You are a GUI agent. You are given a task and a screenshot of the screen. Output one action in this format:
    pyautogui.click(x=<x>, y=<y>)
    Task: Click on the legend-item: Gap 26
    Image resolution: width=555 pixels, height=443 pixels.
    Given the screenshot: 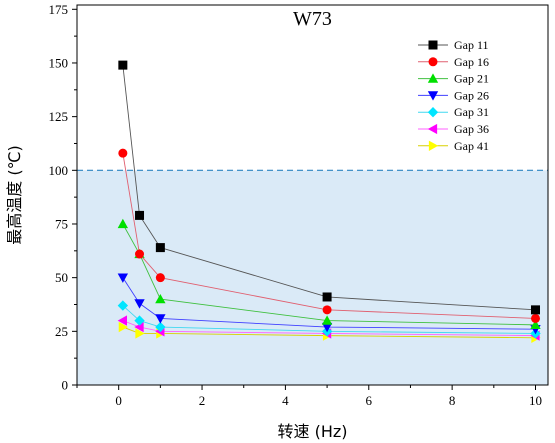 What is the action you would take?
    pyautogui.click(x=453, y=95)
    